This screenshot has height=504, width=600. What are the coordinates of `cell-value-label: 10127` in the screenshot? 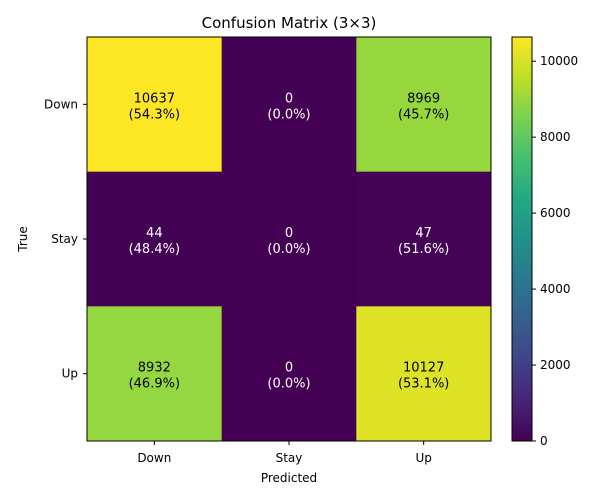 It's located at (423, 368).